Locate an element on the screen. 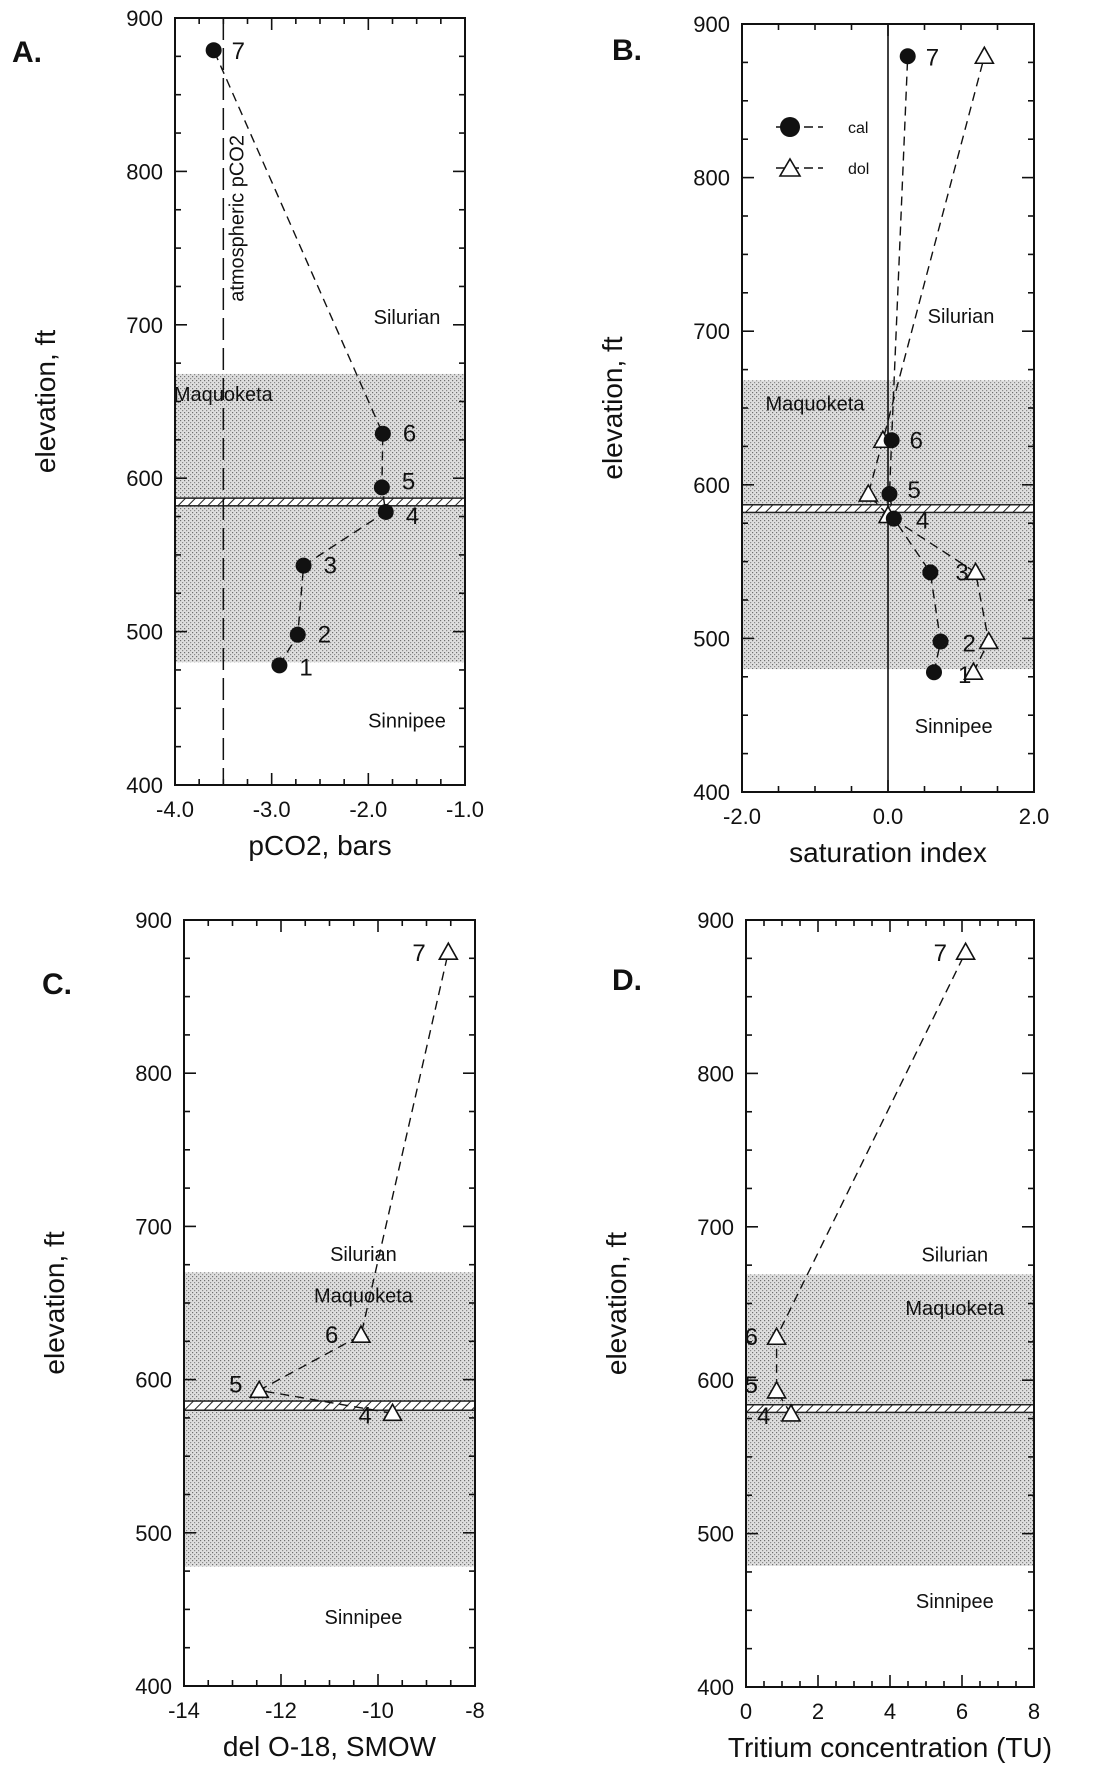  x-axis-title: Tritium concentration (TU) is located at coordinates (890, 1747).